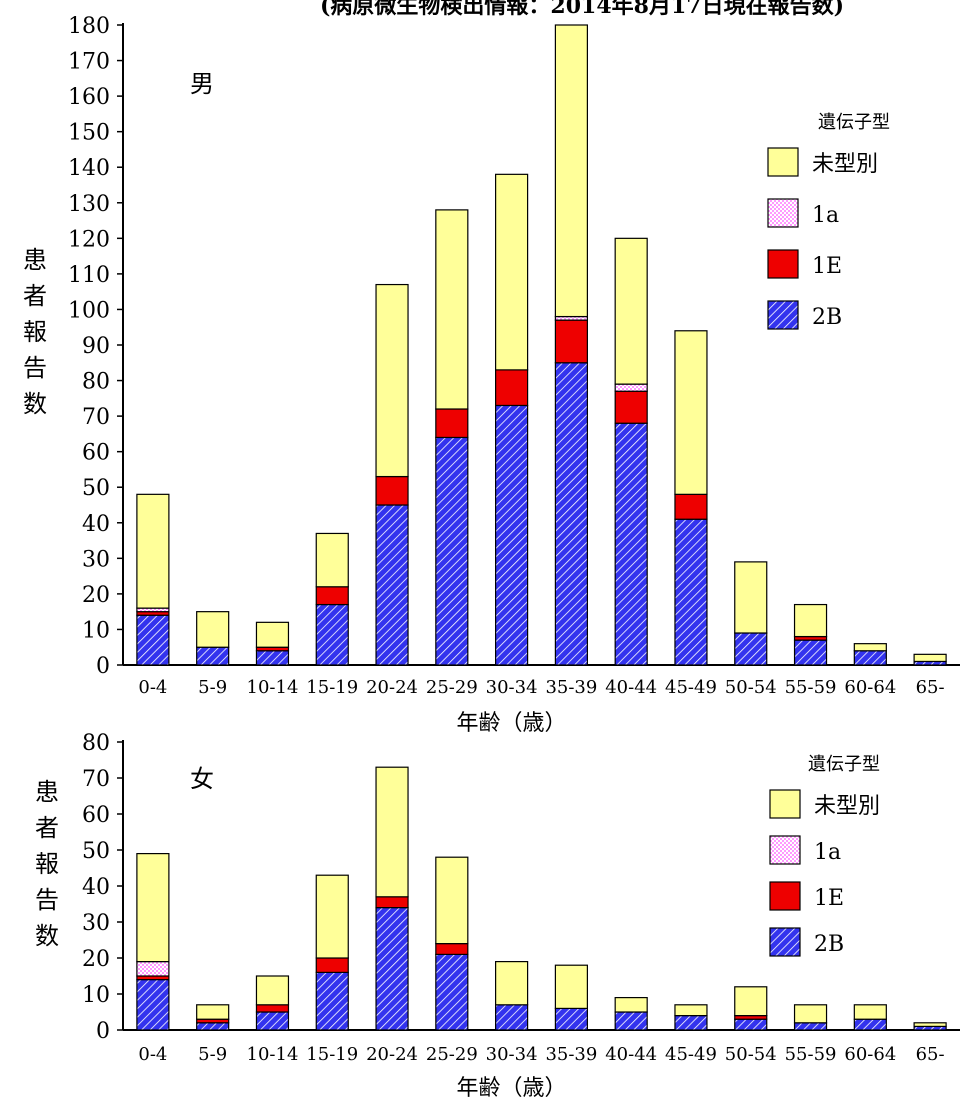  What do you see at coordinates (89, 62) in the screenshot?
I see `y-tick-label: 170` at bounding box center [89, 62].